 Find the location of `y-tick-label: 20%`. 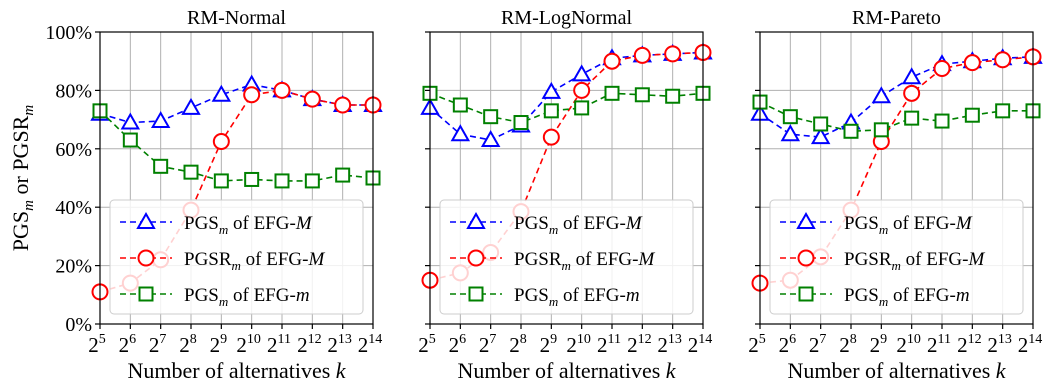

y-tick-label: 20% is located at coordinates (73, 267).